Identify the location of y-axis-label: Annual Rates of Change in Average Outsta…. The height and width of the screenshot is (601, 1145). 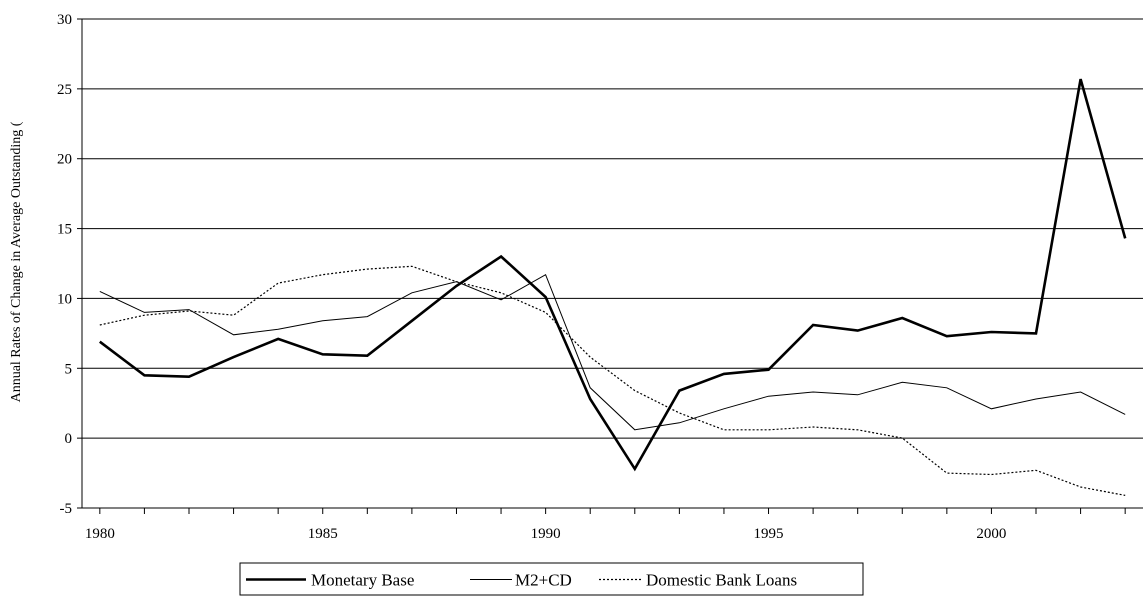
(16, 261).